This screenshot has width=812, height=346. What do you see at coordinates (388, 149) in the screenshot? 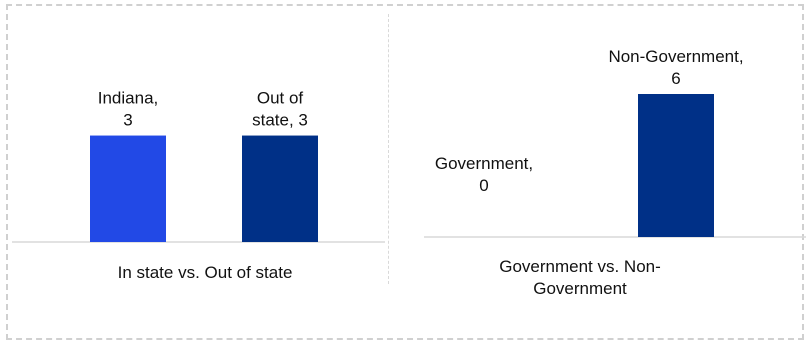
I see `chart-divider` at bounding box center [388, 149].